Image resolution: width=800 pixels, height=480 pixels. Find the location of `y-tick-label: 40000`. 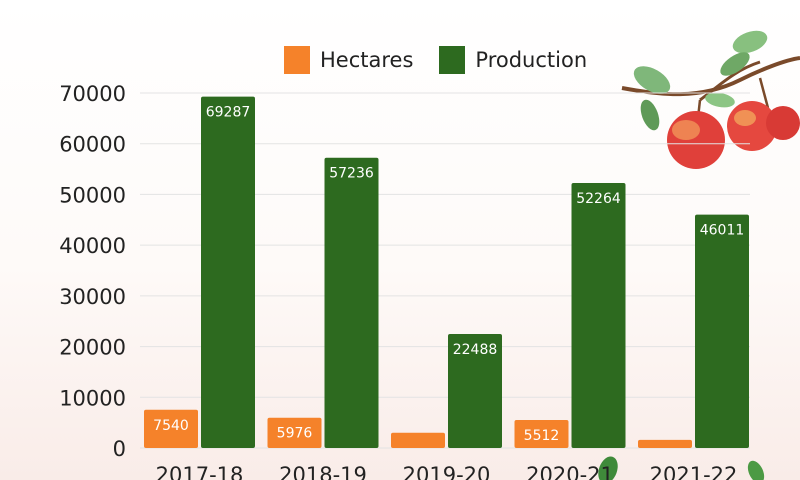

y-tick-label: 40000 is located at coordinates (92, 246).